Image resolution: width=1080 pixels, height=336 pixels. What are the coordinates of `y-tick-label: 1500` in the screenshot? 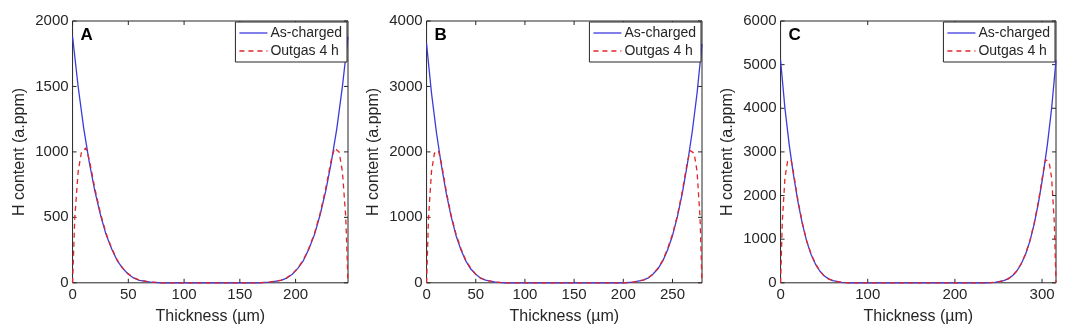 It's located at (52, 85).